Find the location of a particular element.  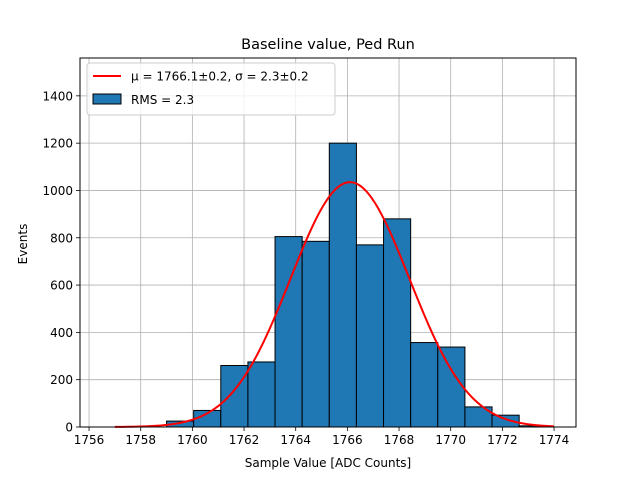

legend-box is located at coordinates (211, 89).